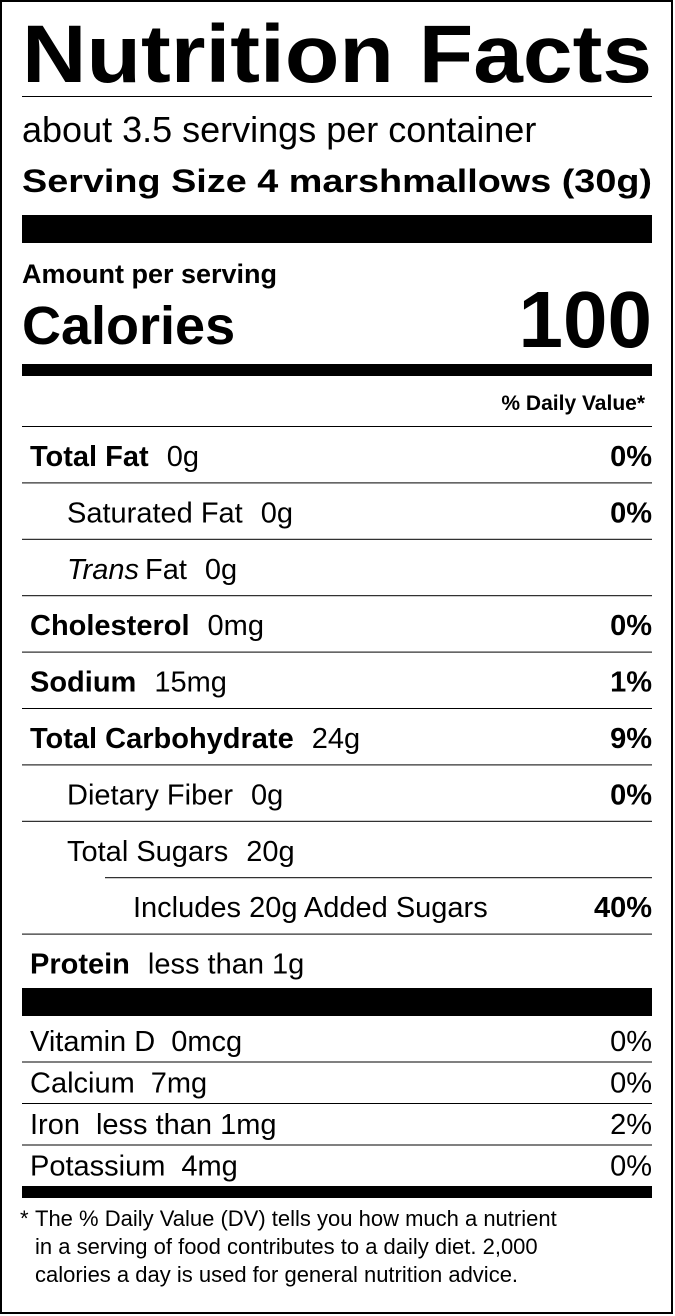 The height and width of the screenshot is (1316, 675). I want to click on vitamin-row: Iron less than 1mg, so click(153, 1125).